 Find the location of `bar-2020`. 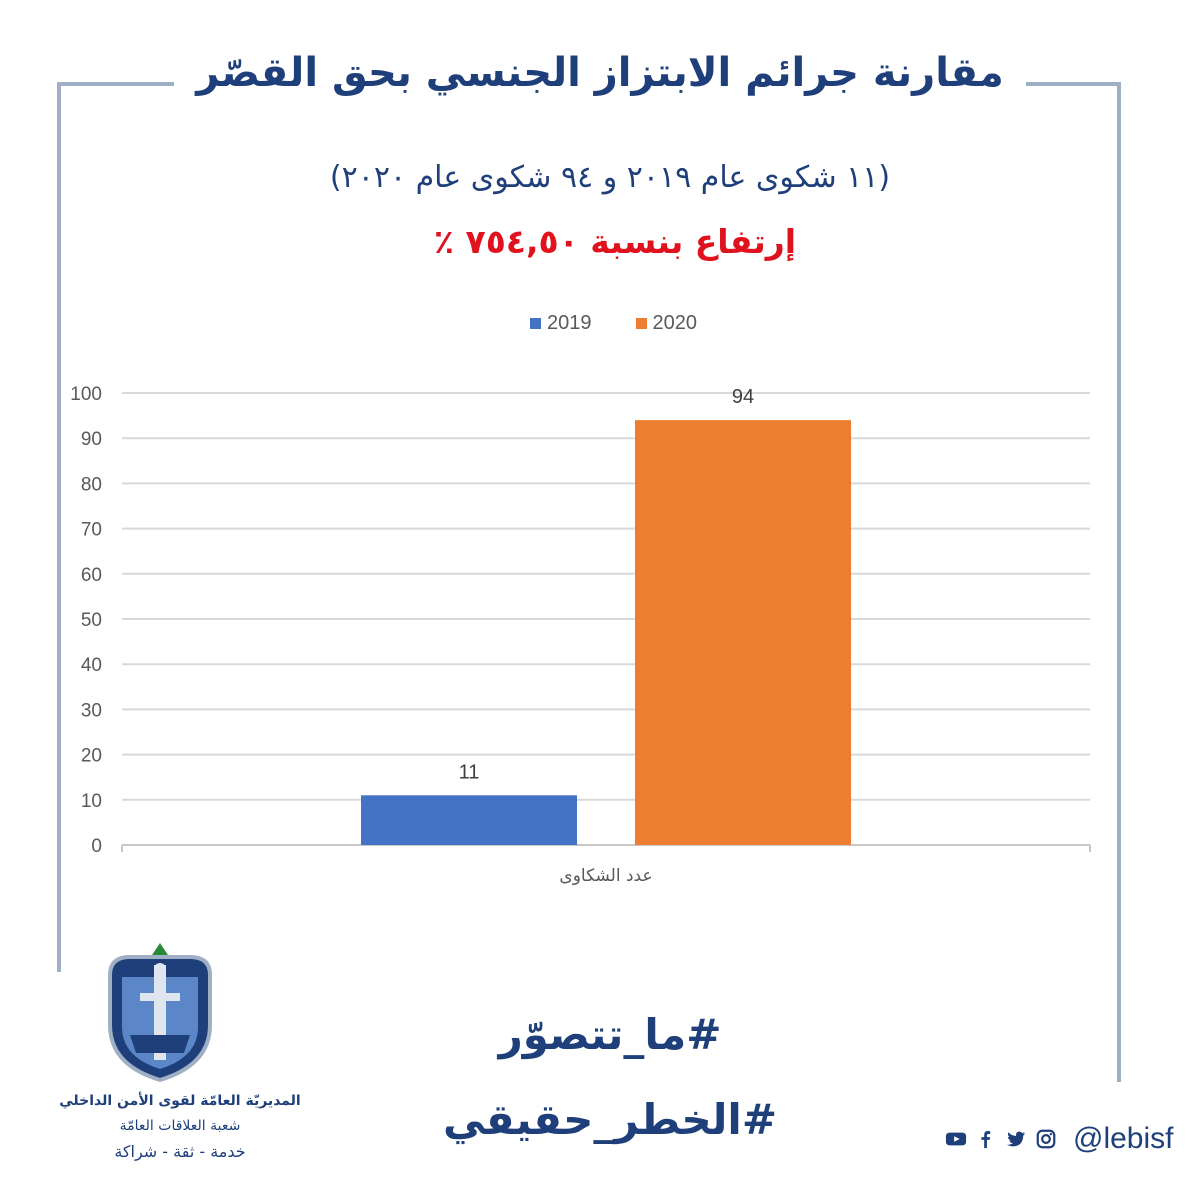

bar-2020 is located at coordinates (743, 632).